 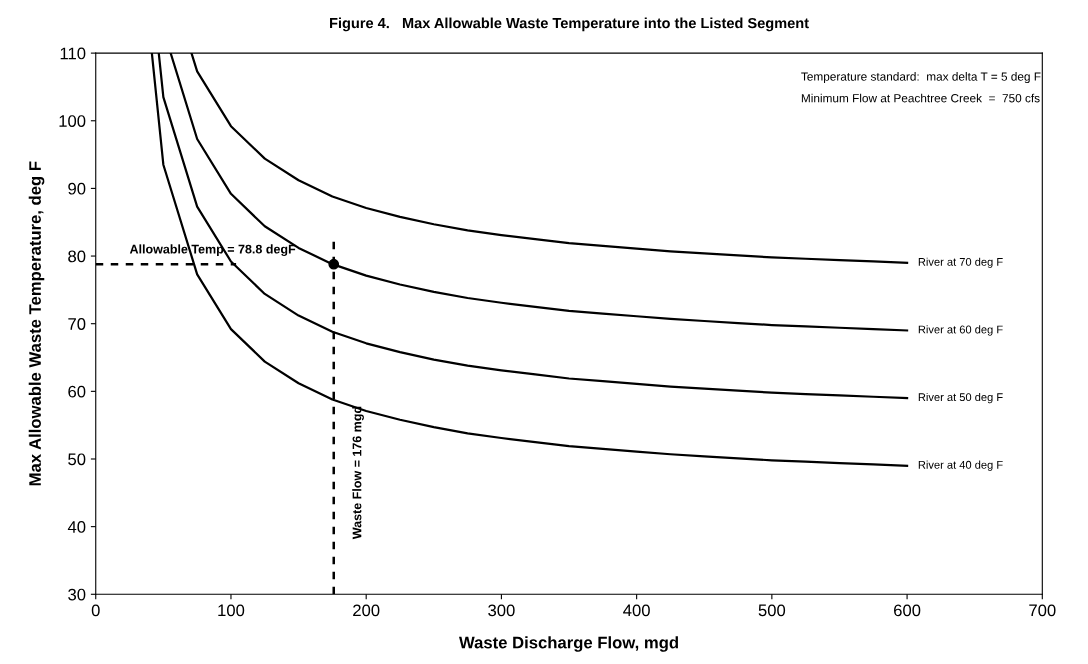 I want to click on y-tick-label: 110, so click(x=73, y=53).